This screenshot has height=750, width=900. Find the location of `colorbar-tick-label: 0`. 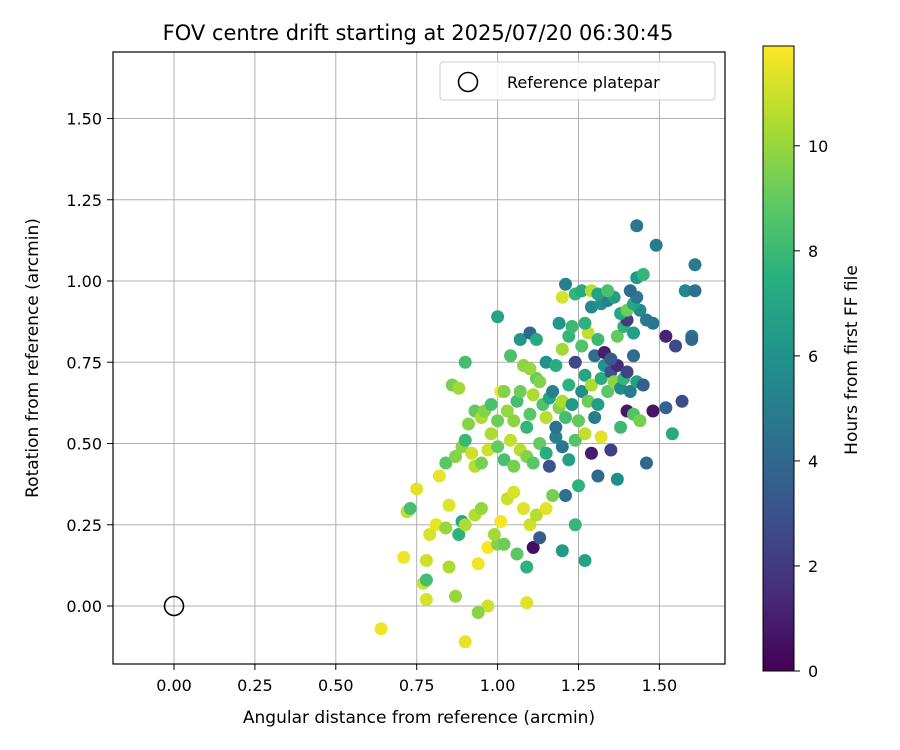

colorbar-tick-label: 0 is located at coordinates (813, 671).